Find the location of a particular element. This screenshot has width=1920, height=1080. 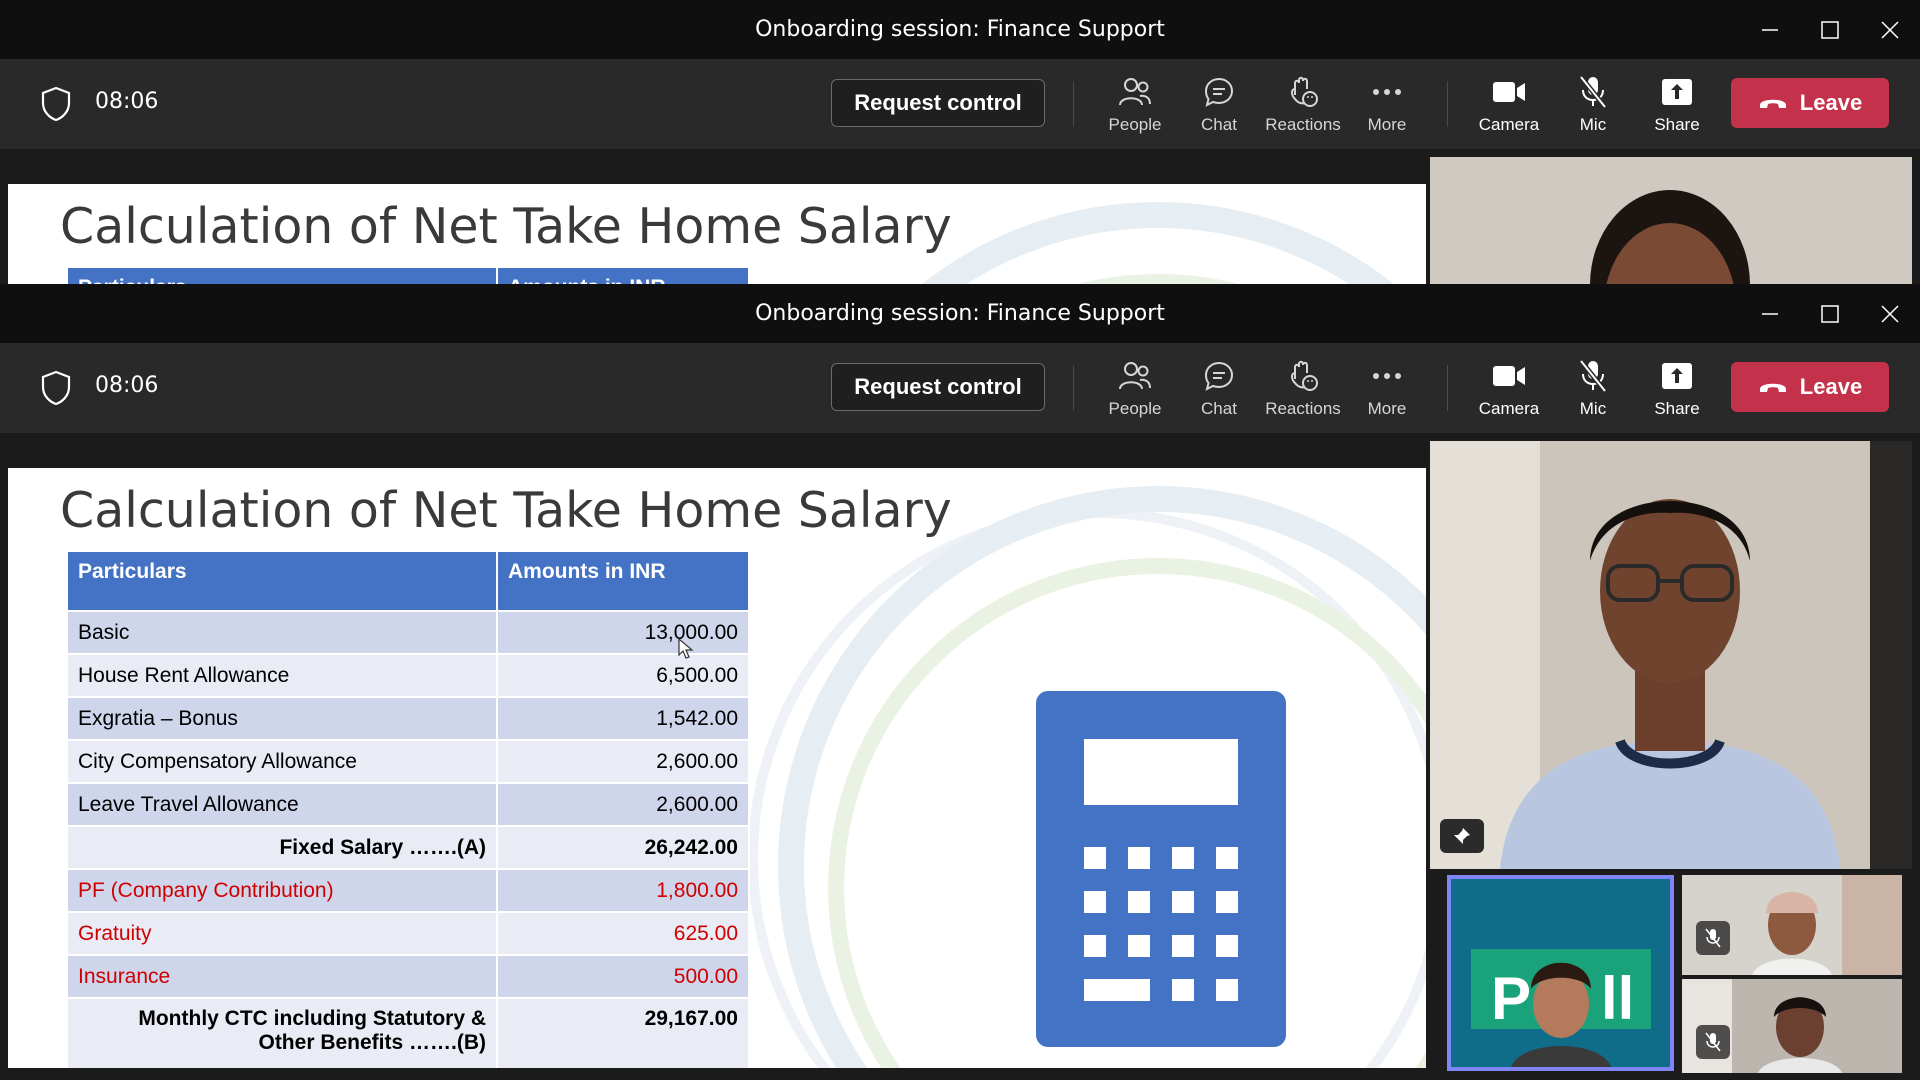

table-row: Basic 13,000.00 is located at coordinates (408, 632).